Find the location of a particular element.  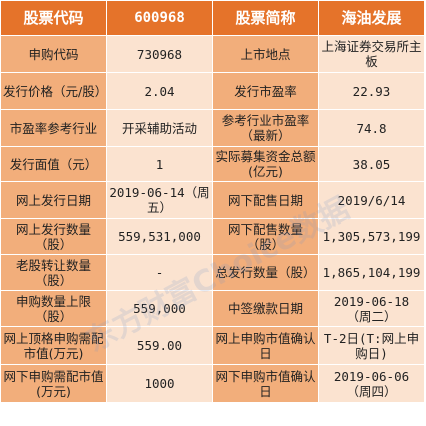

row-value: 559.00 is located at coordinates (159, 345).